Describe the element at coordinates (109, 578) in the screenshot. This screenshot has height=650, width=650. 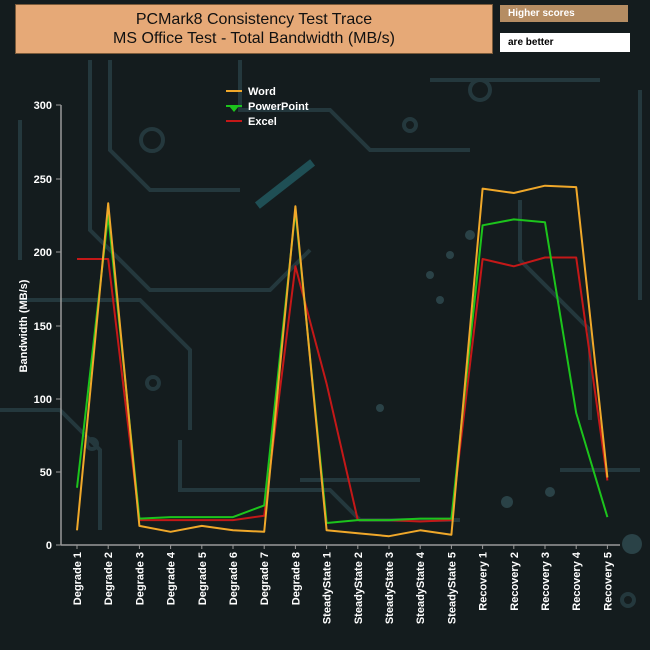
I see `x-tick-label: Degrade 2` at that location.